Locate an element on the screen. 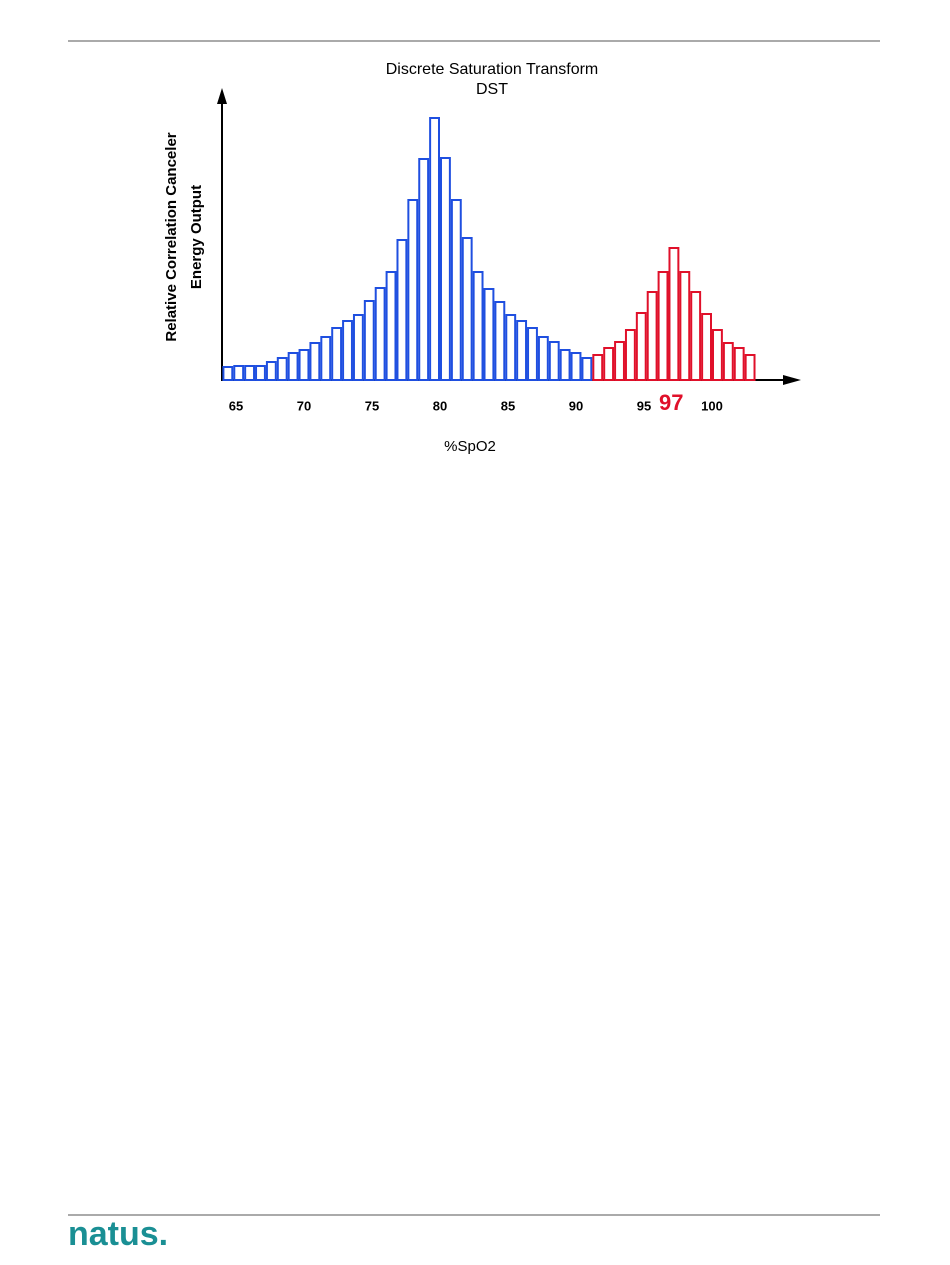 The height and width of the screenshot is (1265, 950). x-tick-label: 95 is located at coordinates (644, 405).